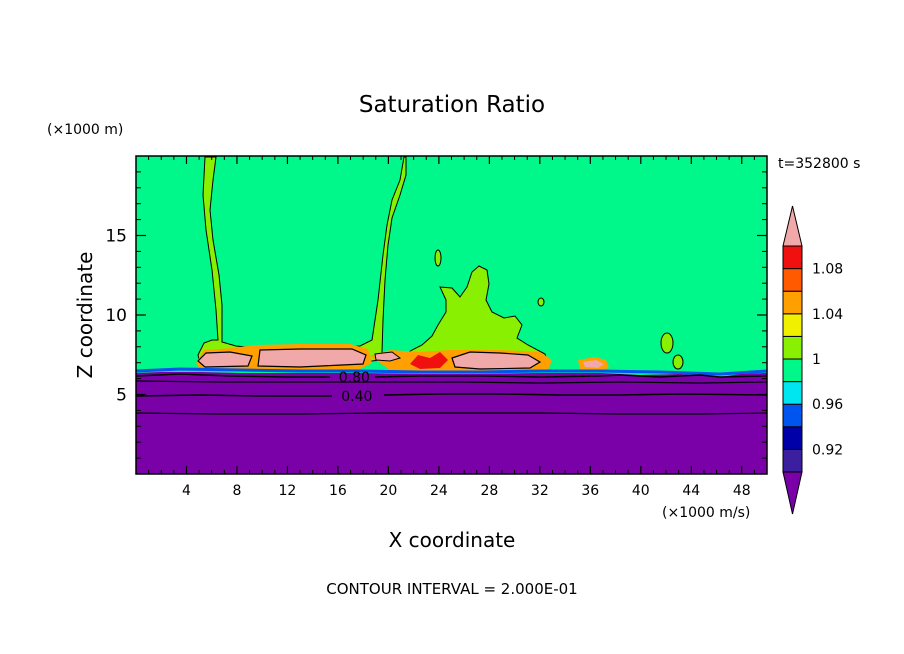 The height and width of the screenshot is (654, 904). I want to click on x-tick-label: 4, so click(186, 491).